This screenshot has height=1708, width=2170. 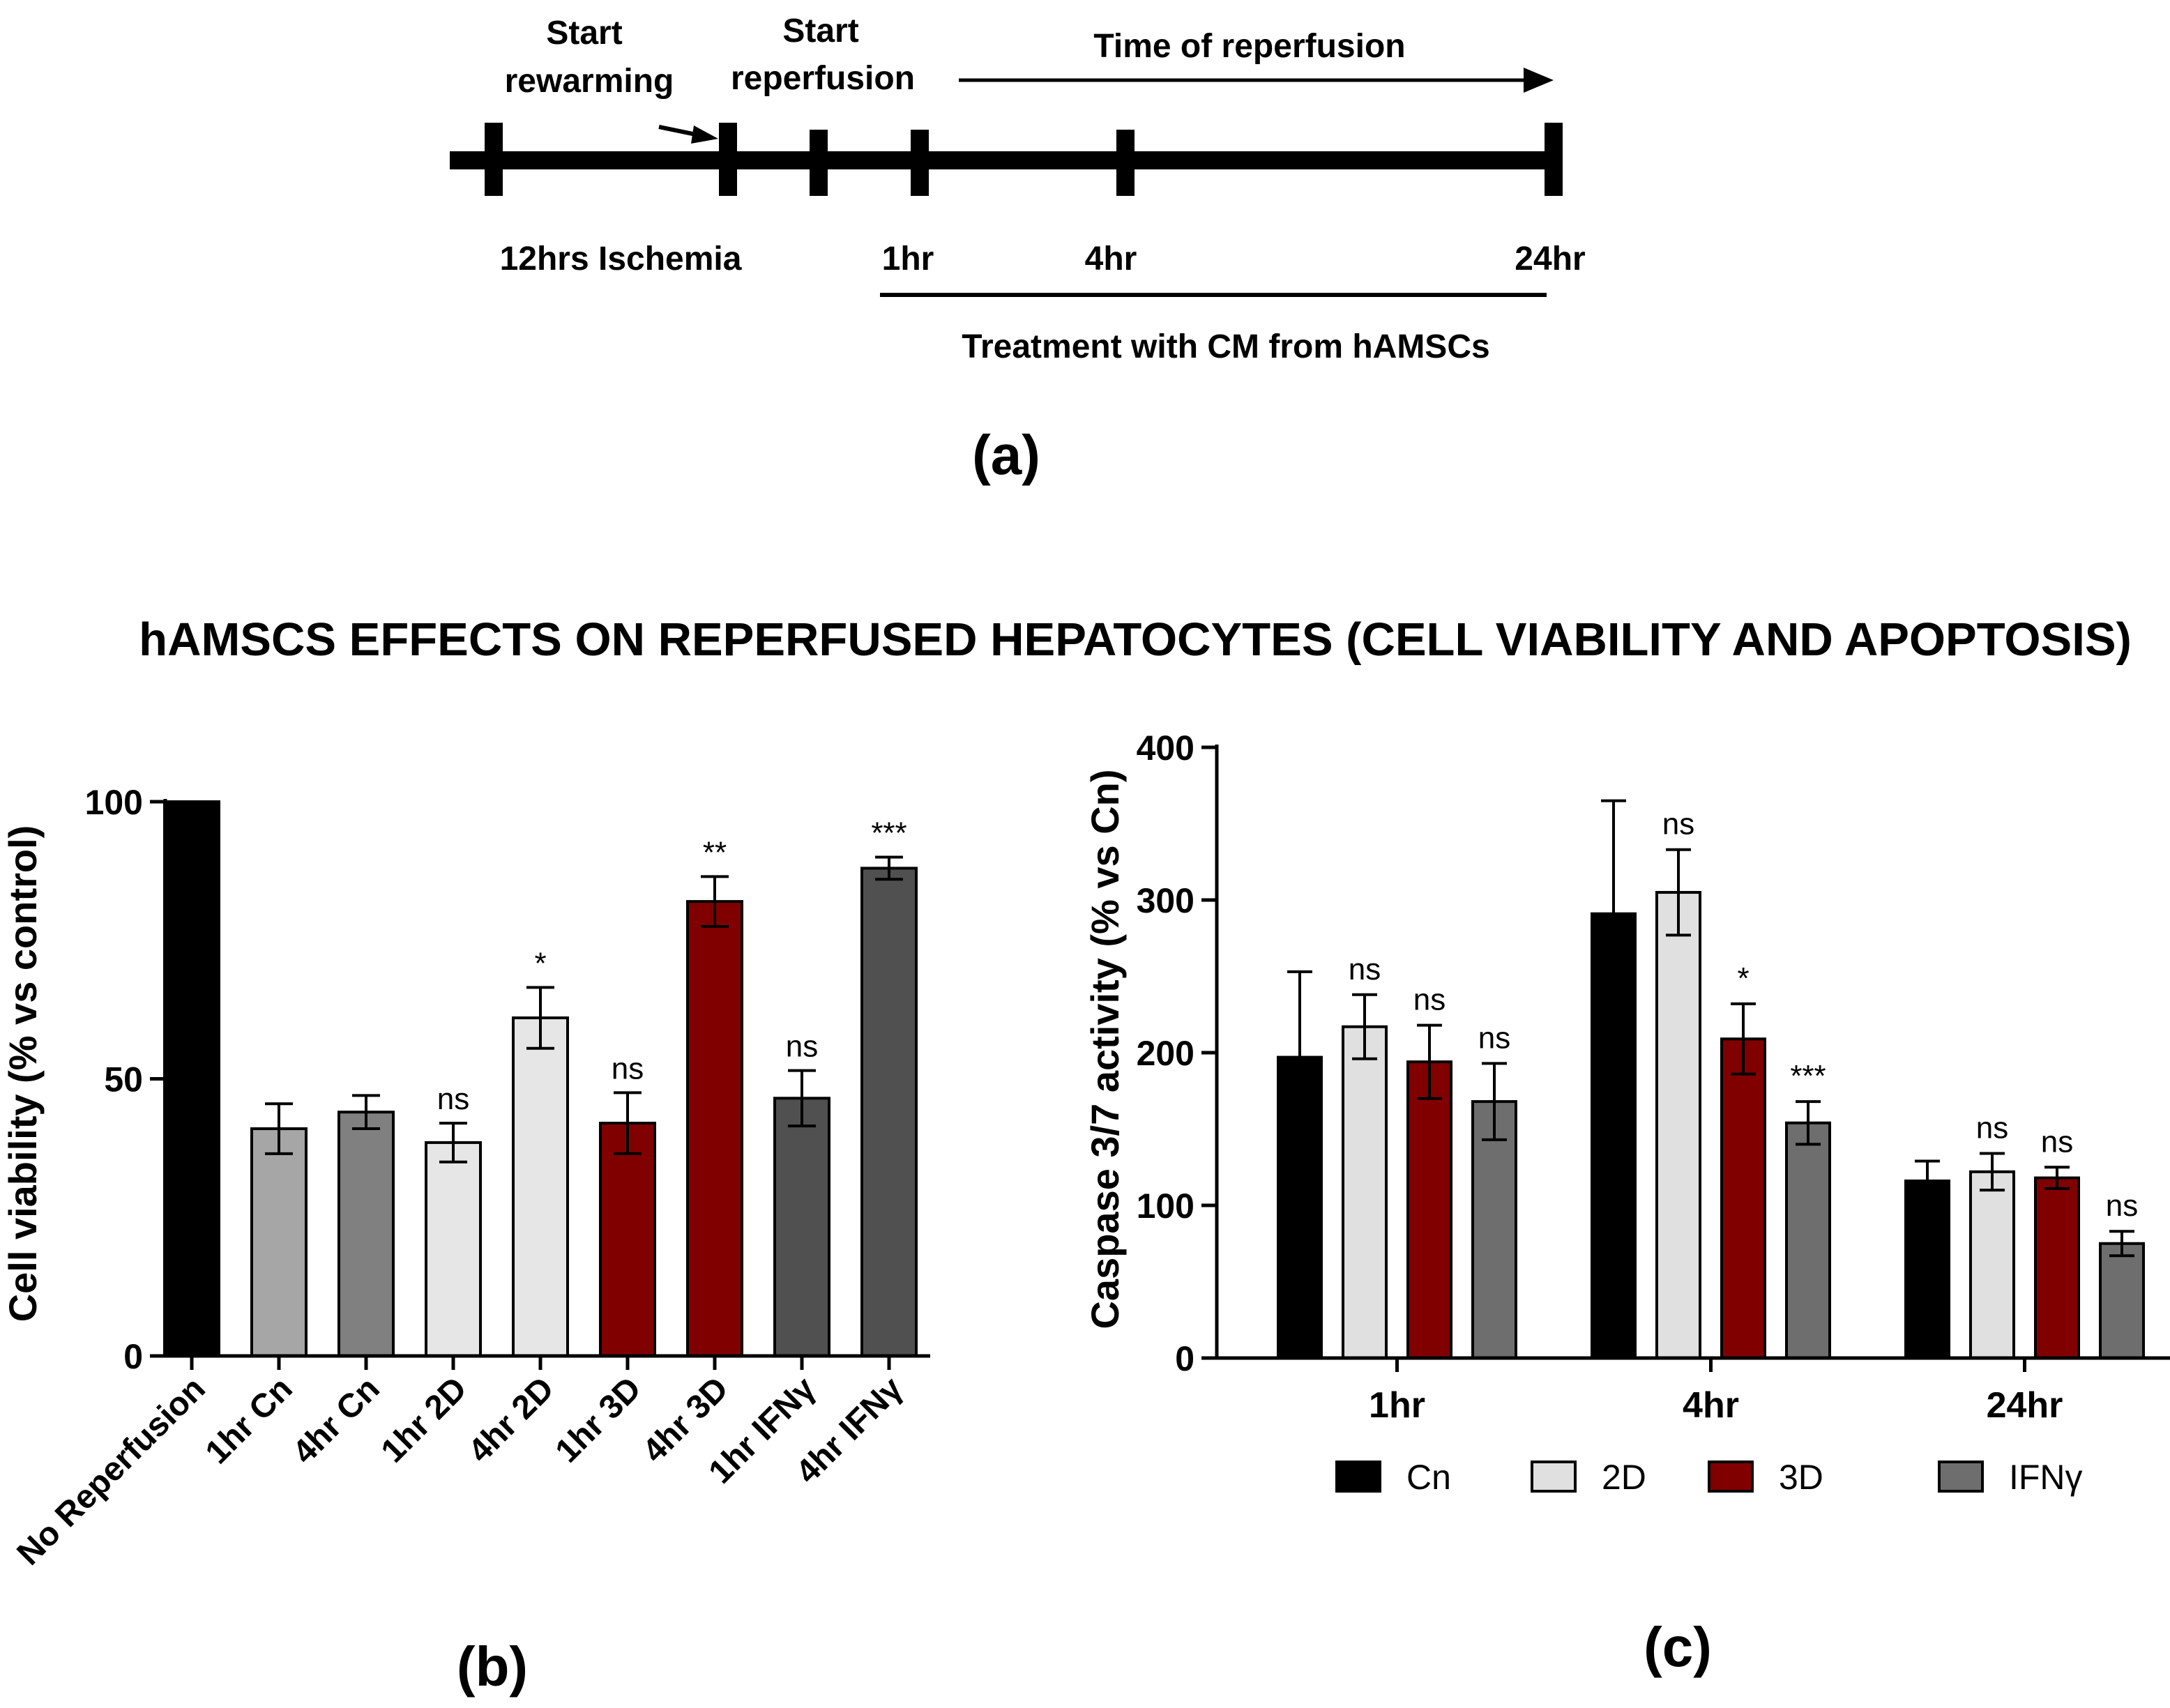 What do you see at coordinates (1006, 455) in the screenshot?
I see `panel-a-label: (a)` at bounding box center [1006, 455].